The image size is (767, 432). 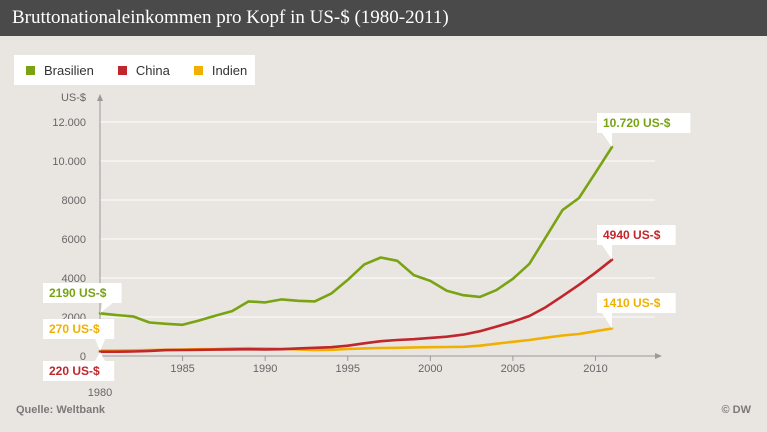 I want to click on x-tick-label: 1990, so click(x=265, y=369).